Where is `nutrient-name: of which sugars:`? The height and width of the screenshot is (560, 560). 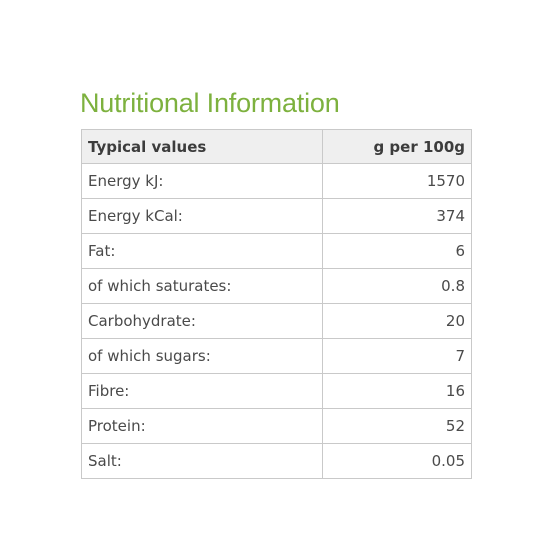
nutrient-name: of which sugars: is located at coordinates (202, 356).